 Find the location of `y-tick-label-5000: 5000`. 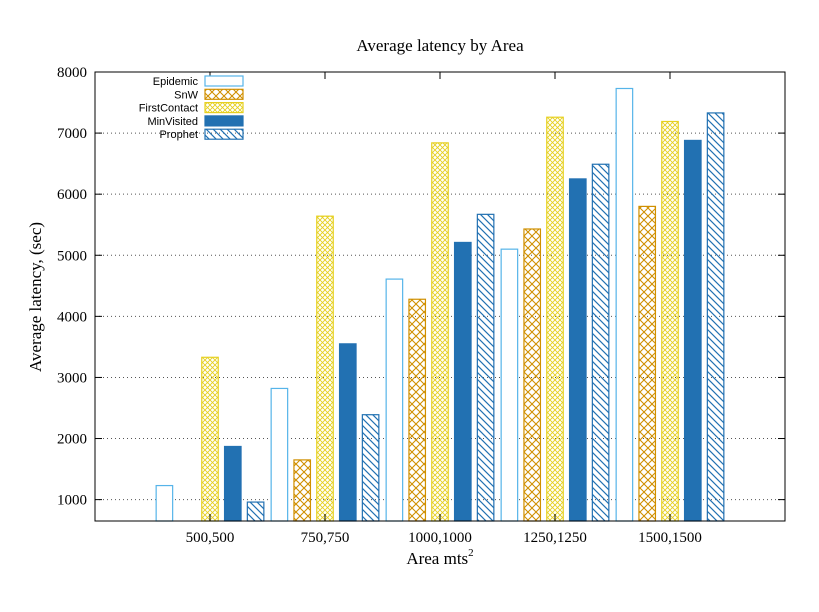

y-tick-label-5000: 5000 is located at coordinates (72, 256).